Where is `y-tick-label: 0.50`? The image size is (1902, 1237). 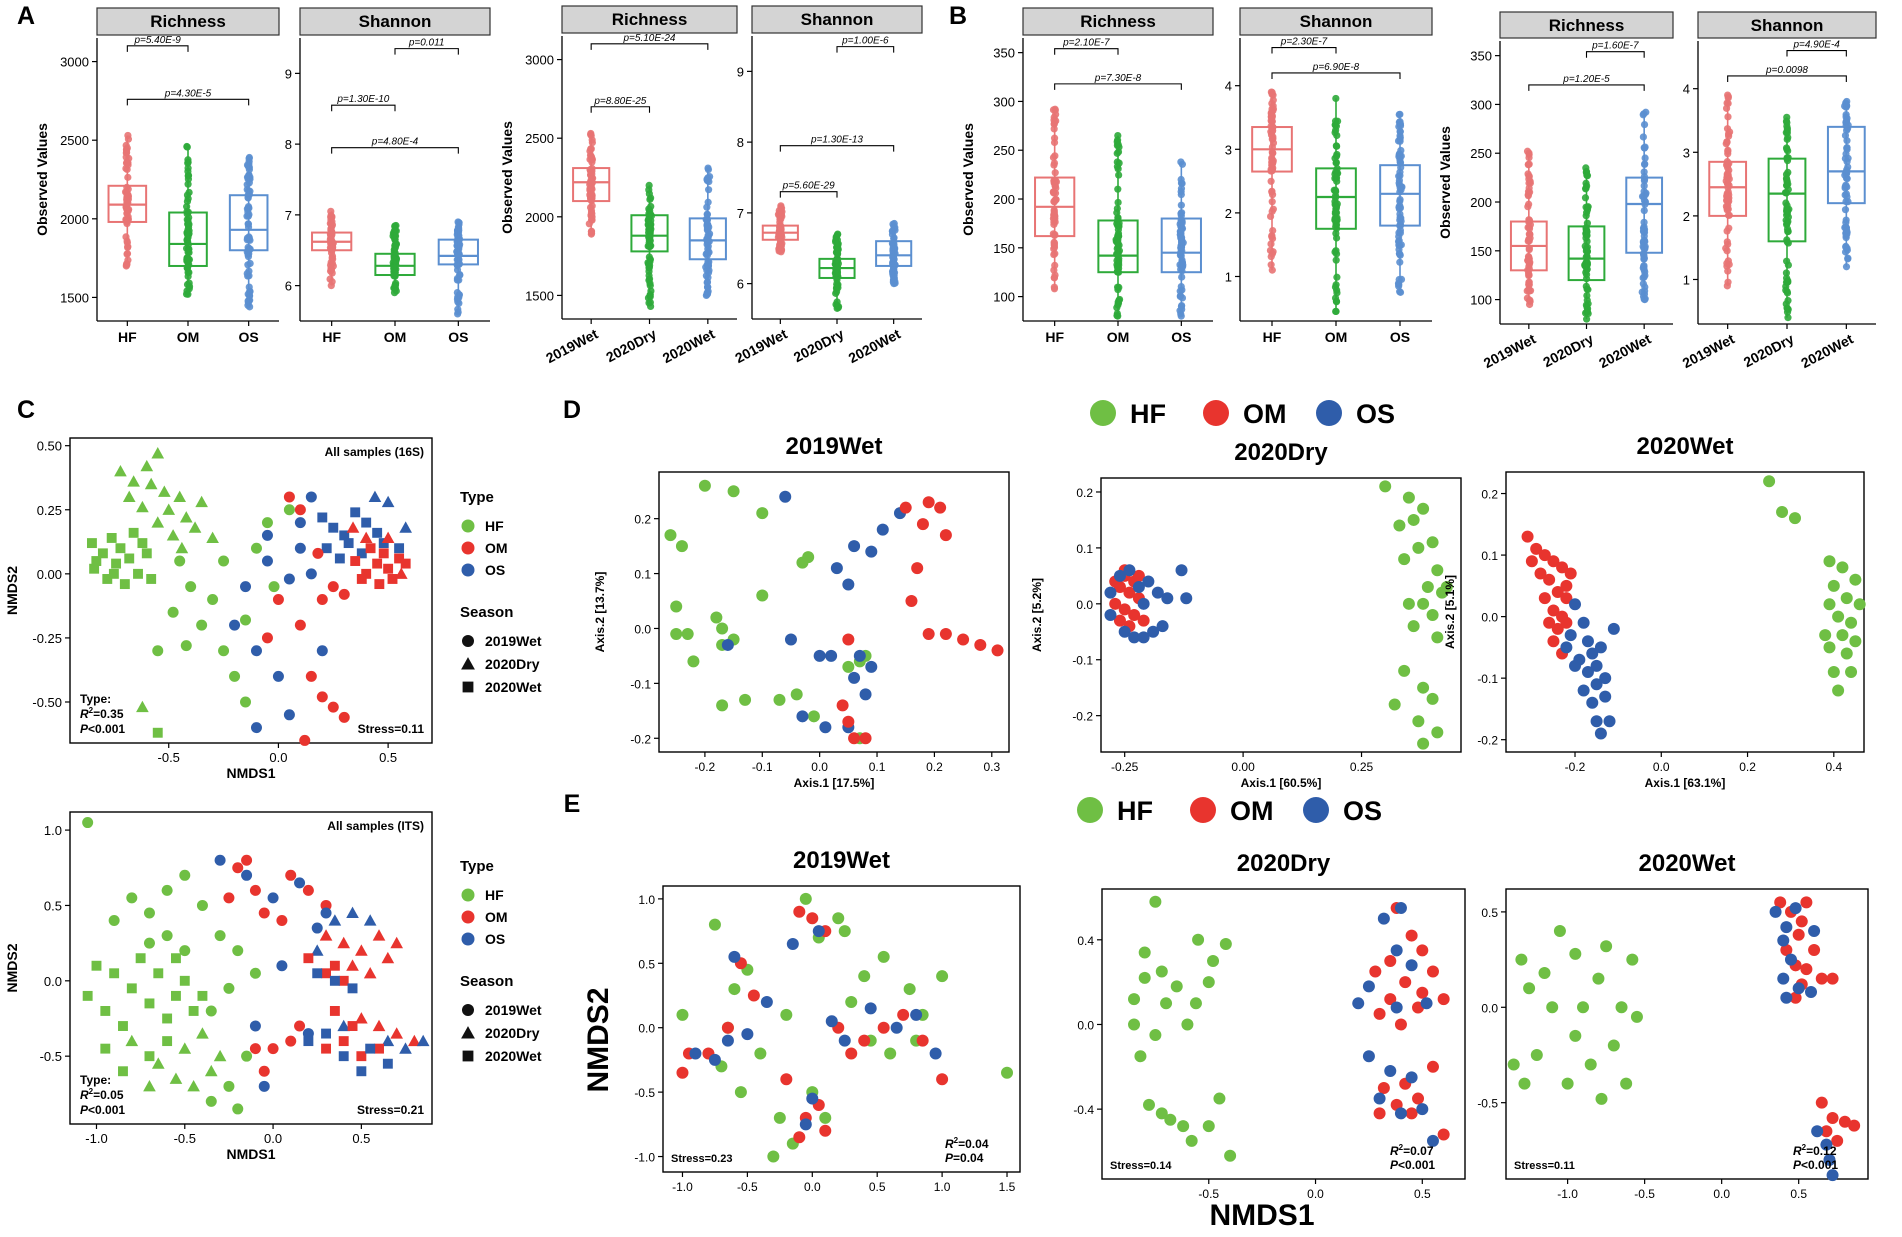
y-tick-label: 0.50 is located at coordinates (49, 446).